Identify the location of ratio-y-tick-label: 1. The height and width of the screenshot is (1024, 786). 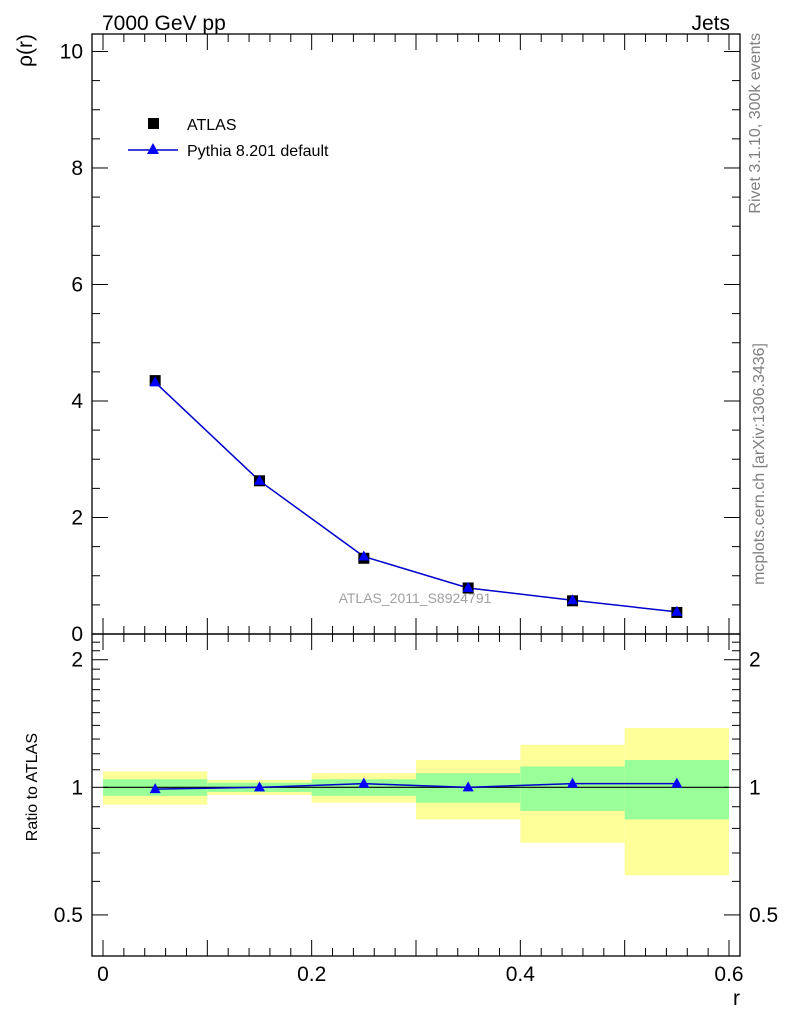
(77, 787).